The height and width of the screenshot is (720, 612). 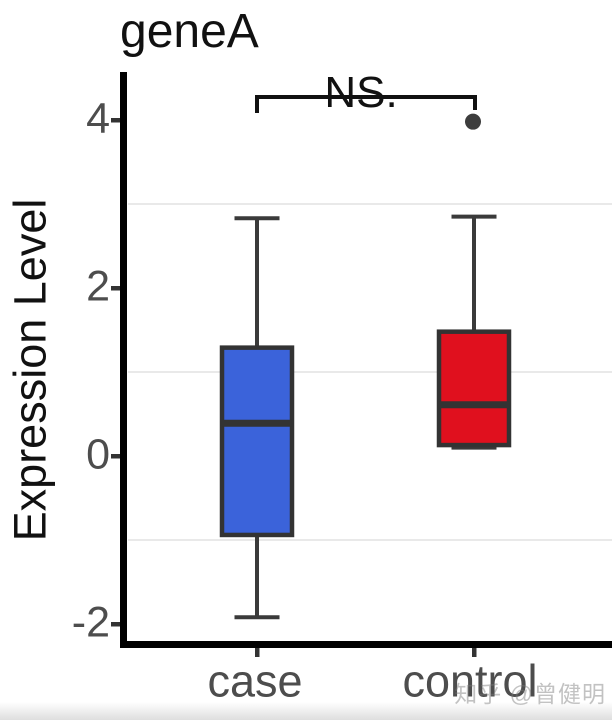 I want to click on y-tick-label-2: 2, so click(x=98, y=286).